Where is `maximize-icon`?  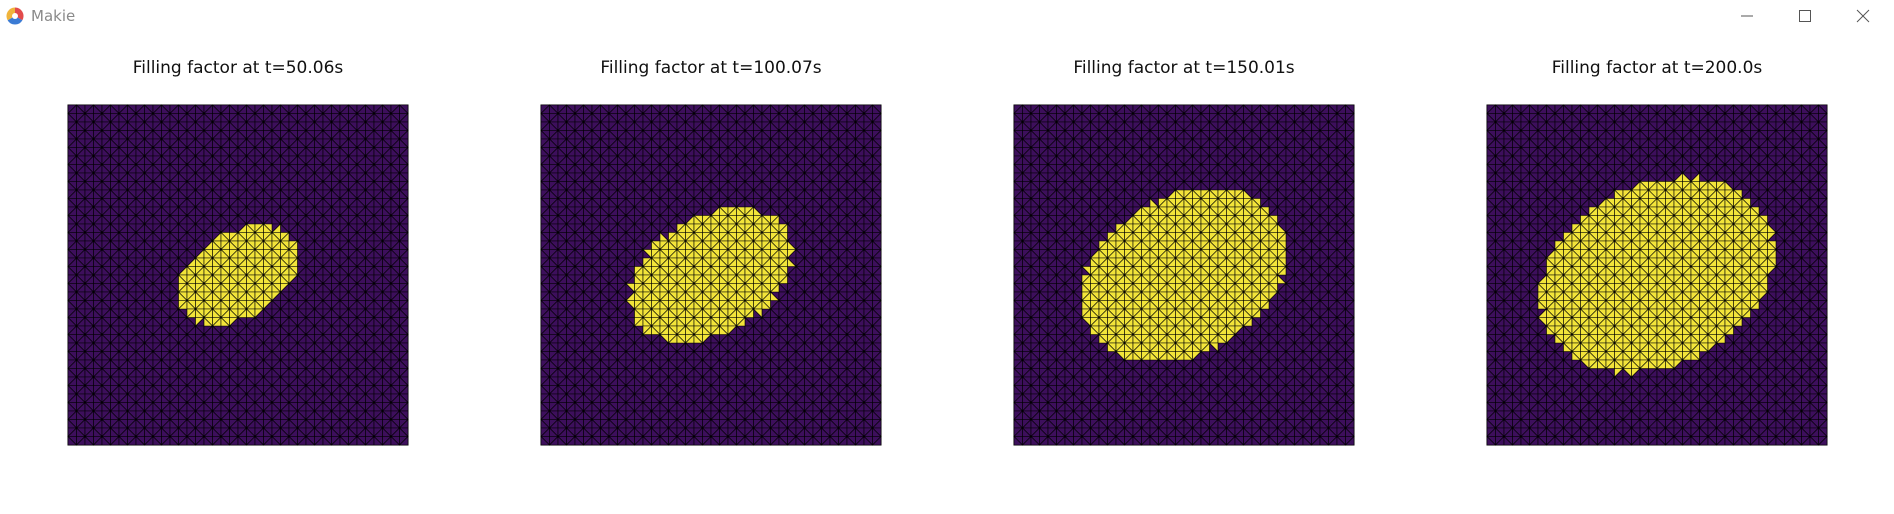 maximize-icon is located at coordinates (1805, 16).